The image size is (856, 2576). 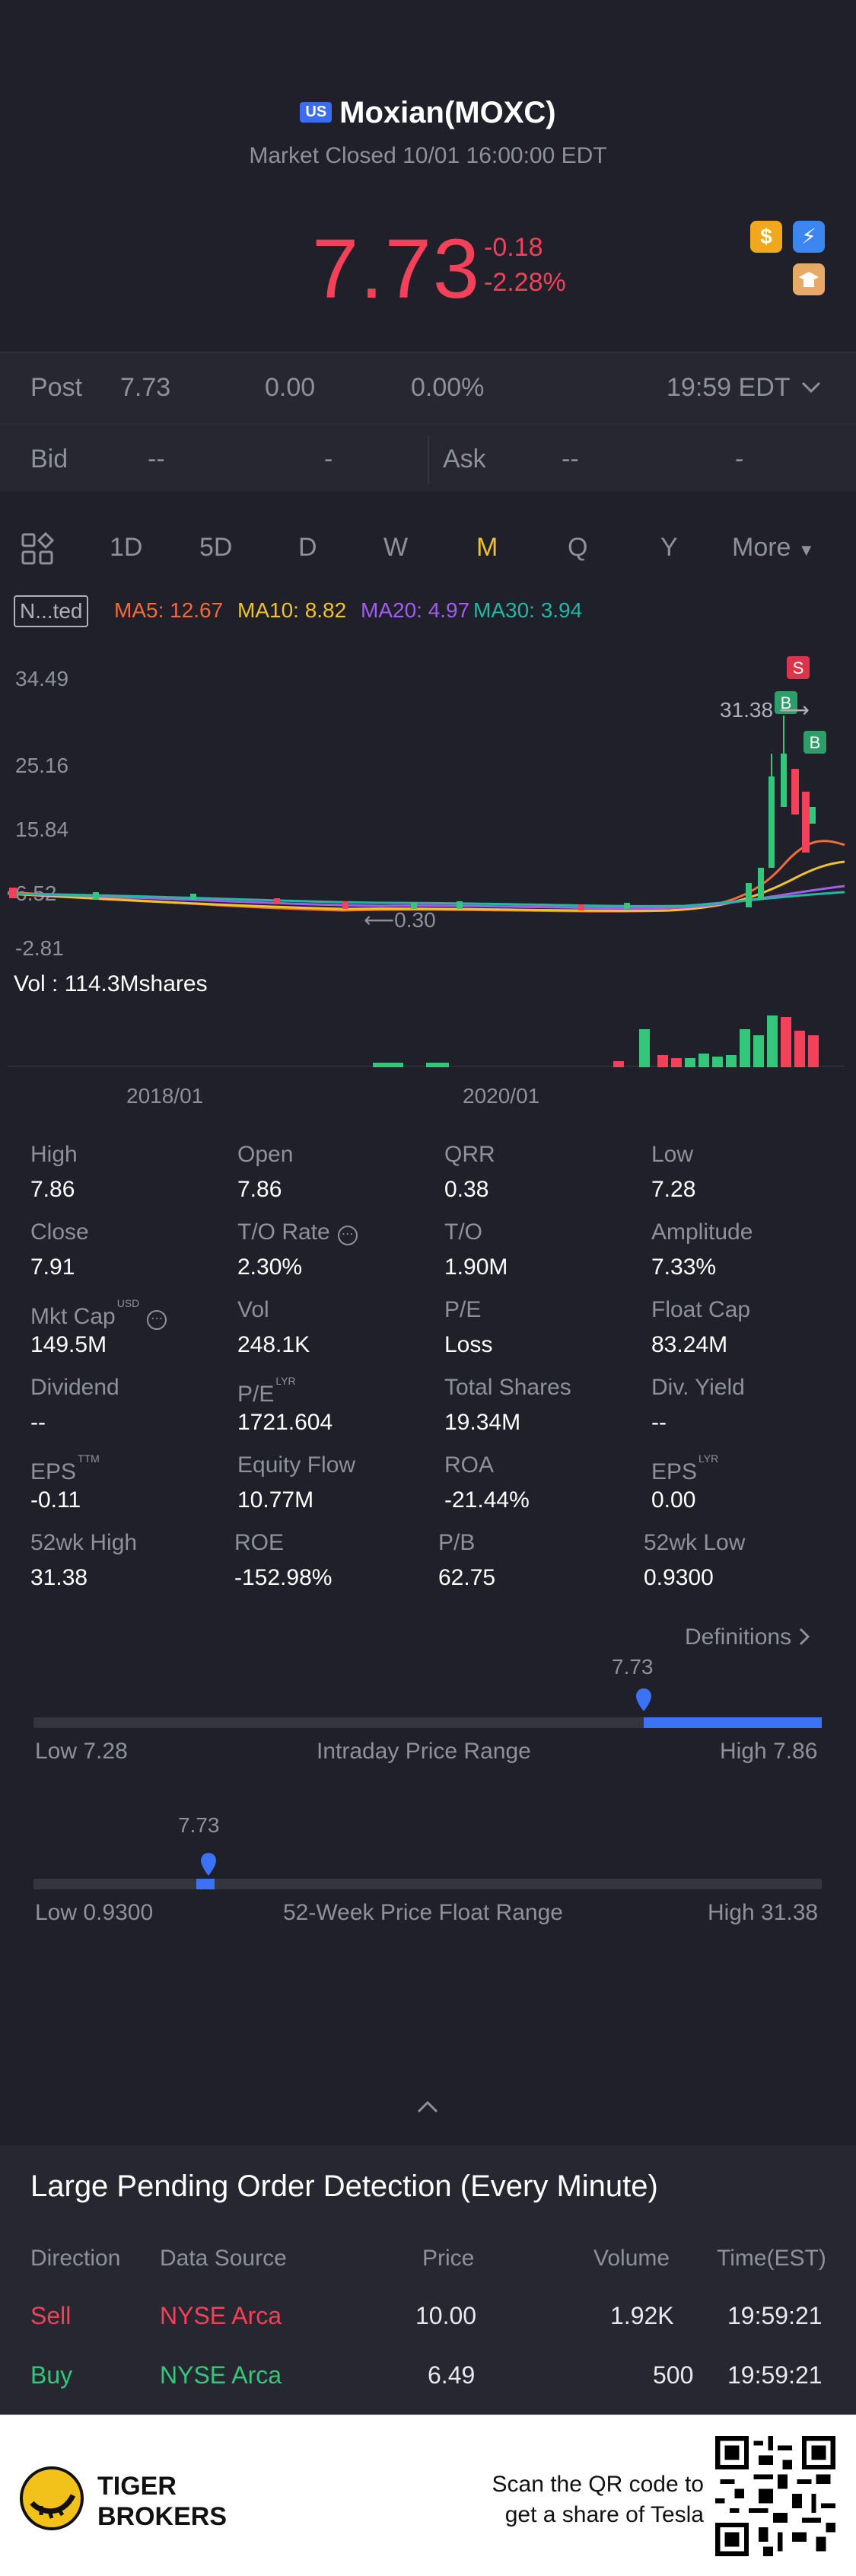 I want to click on brand-line-2: BROKERS, so click(x=162, y=2516).